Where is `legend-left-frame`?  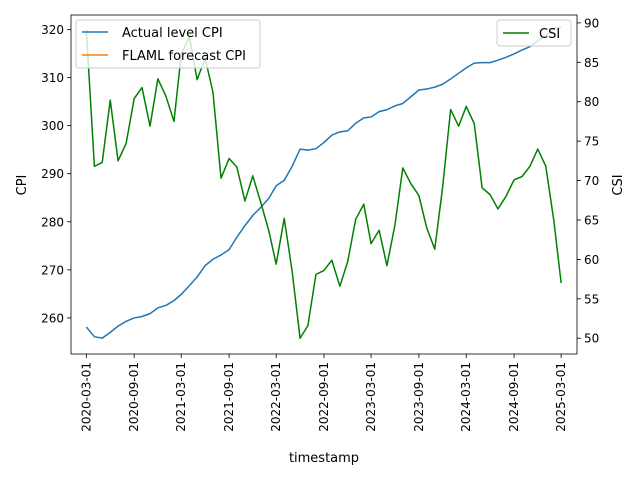
legend-left-frame is located at coordinates (168, 44).